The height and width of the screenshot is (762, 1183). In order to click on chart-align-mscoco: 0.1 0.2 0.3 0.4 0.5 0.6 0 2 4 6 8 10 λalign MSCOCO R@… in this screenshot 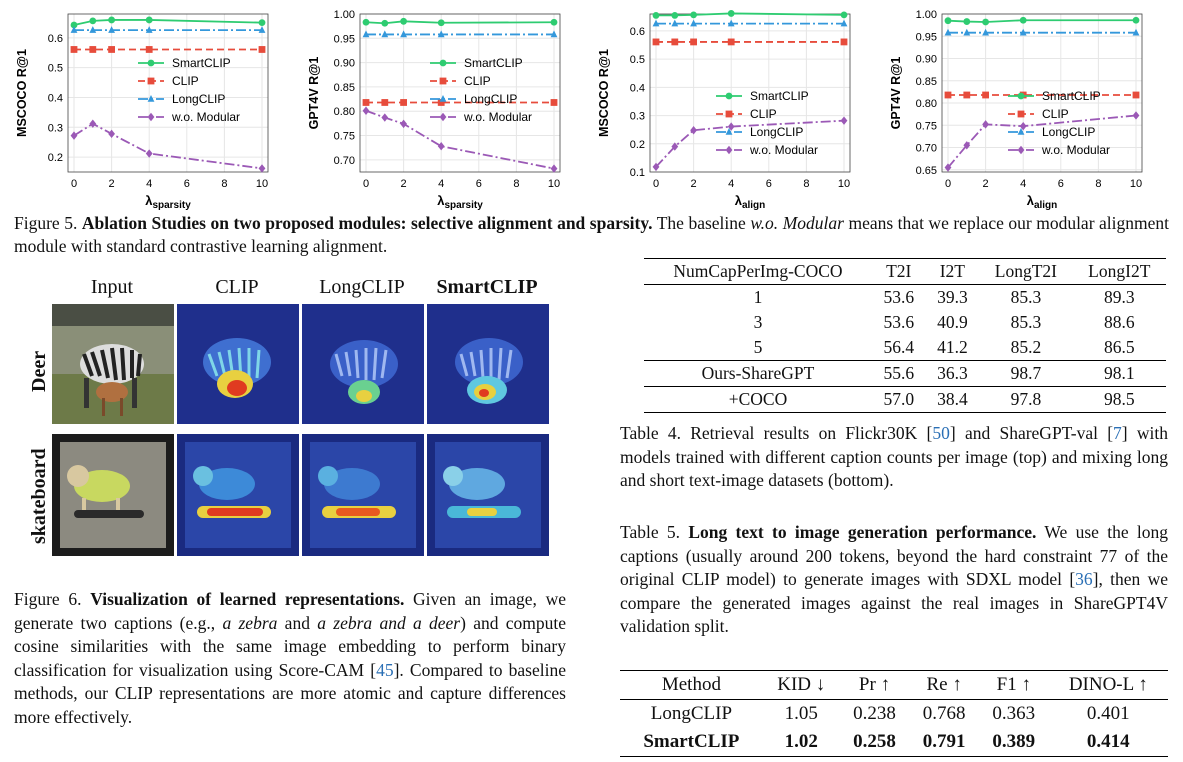, I will do `click(726, 109)`.